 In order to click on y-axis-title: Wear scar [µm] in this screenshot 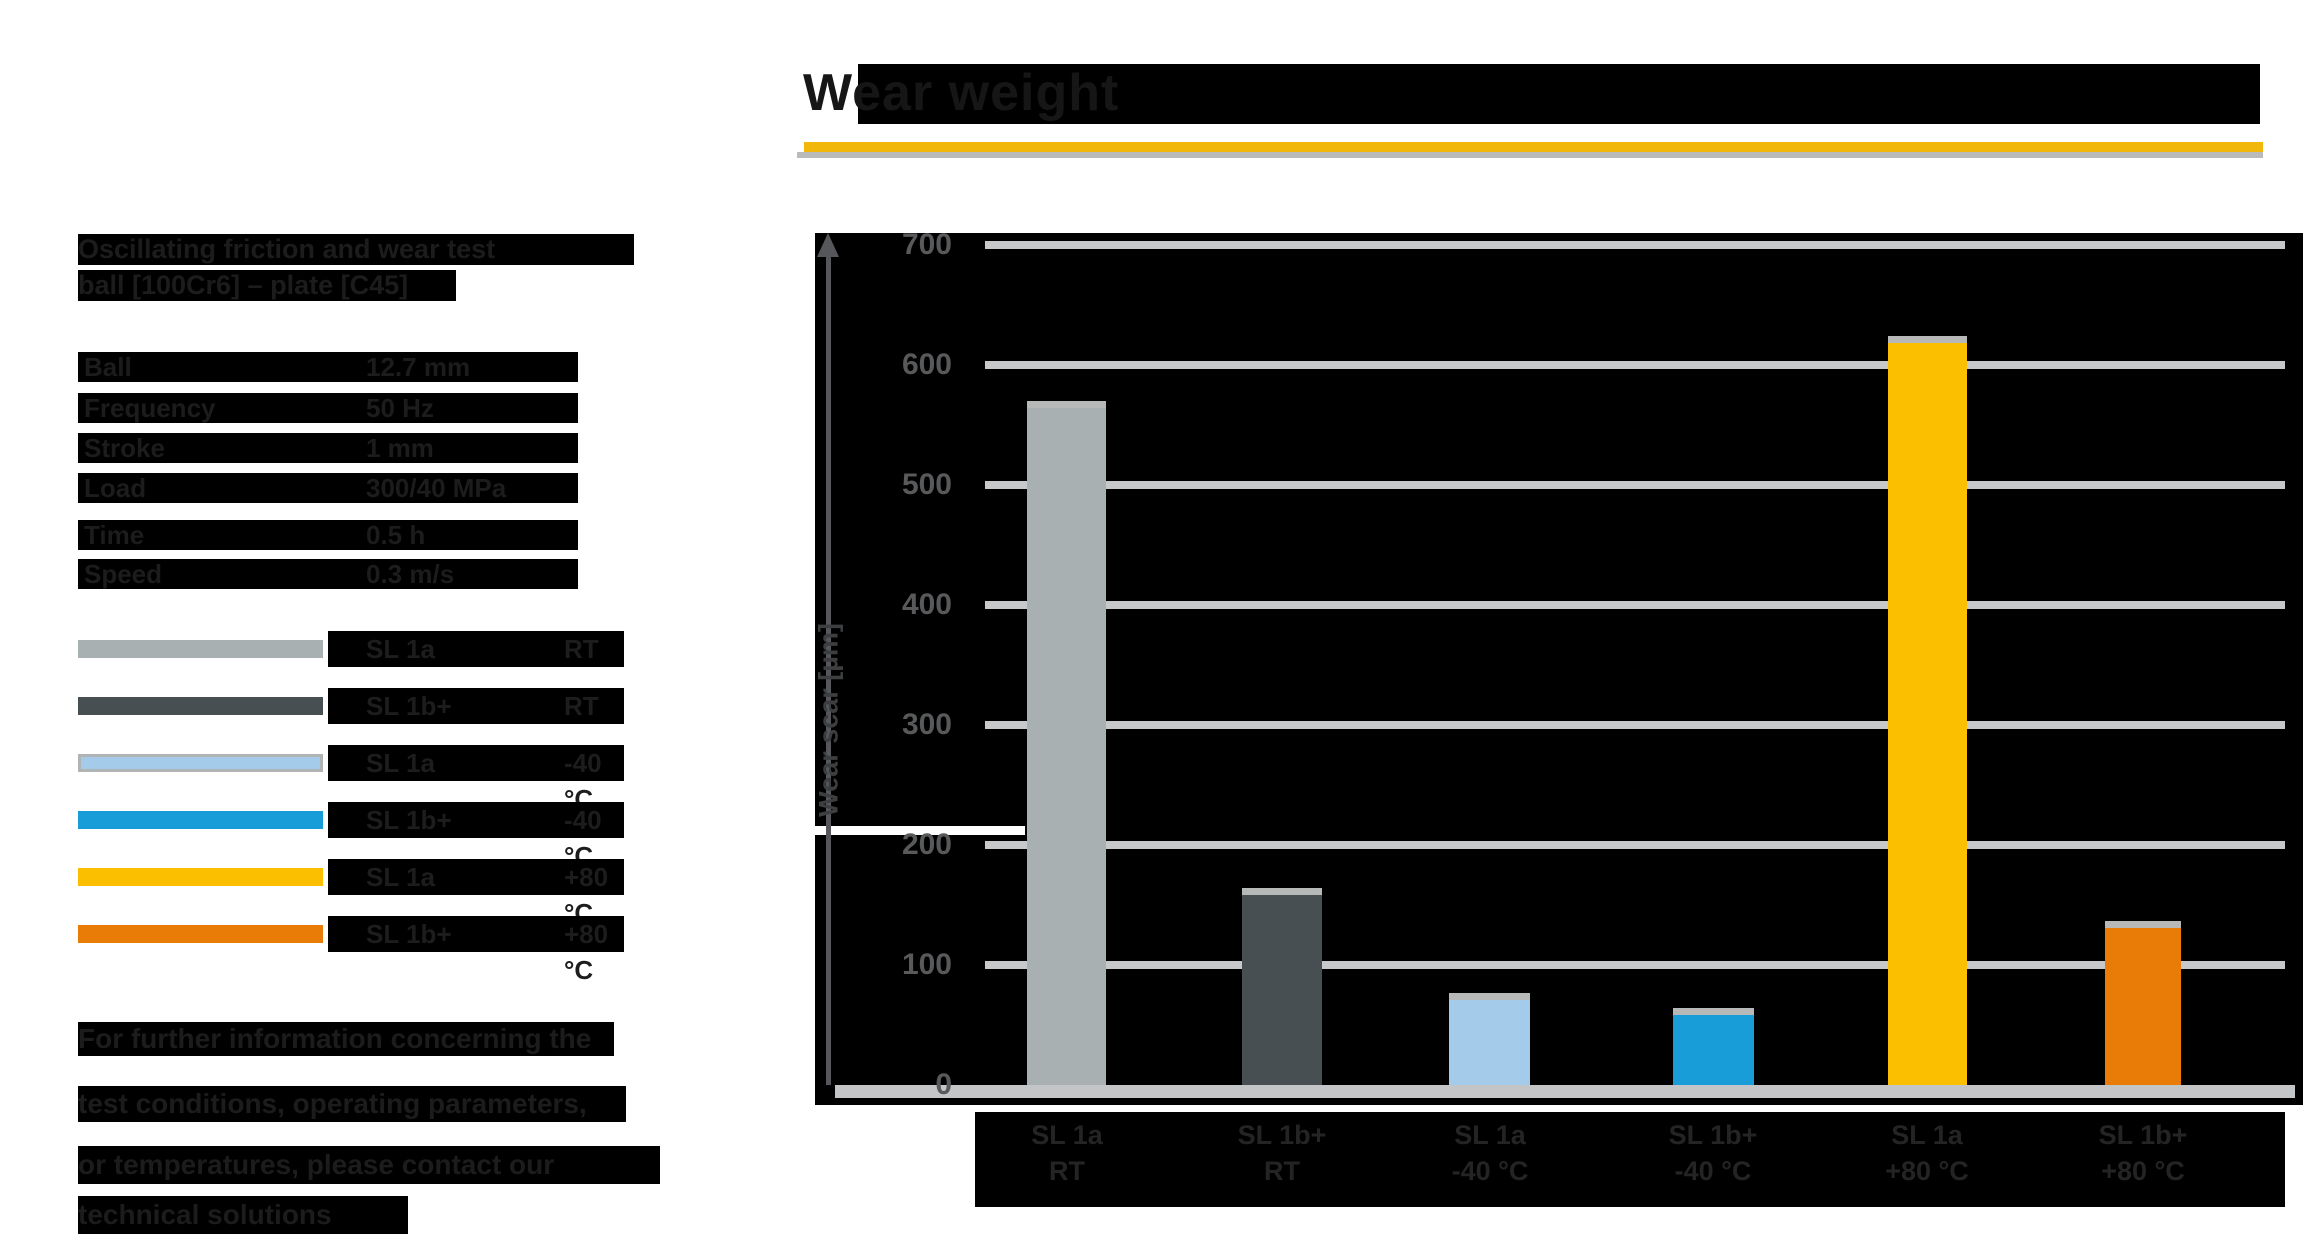, I will do `click(828, 720)`.